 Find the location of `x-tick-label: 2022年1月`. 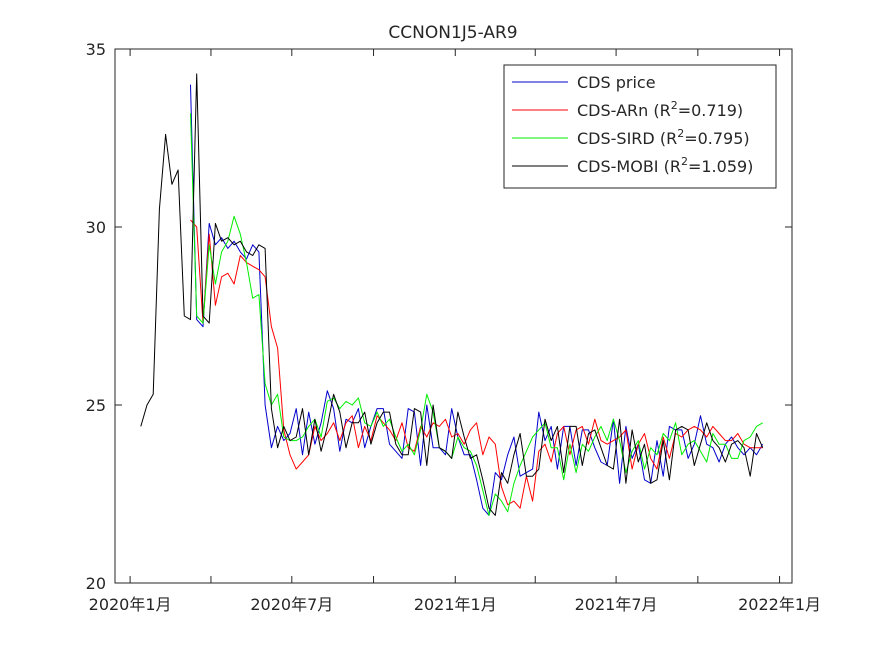

x-tick-label: 2022年1月 is located at coordinates (779, 604).